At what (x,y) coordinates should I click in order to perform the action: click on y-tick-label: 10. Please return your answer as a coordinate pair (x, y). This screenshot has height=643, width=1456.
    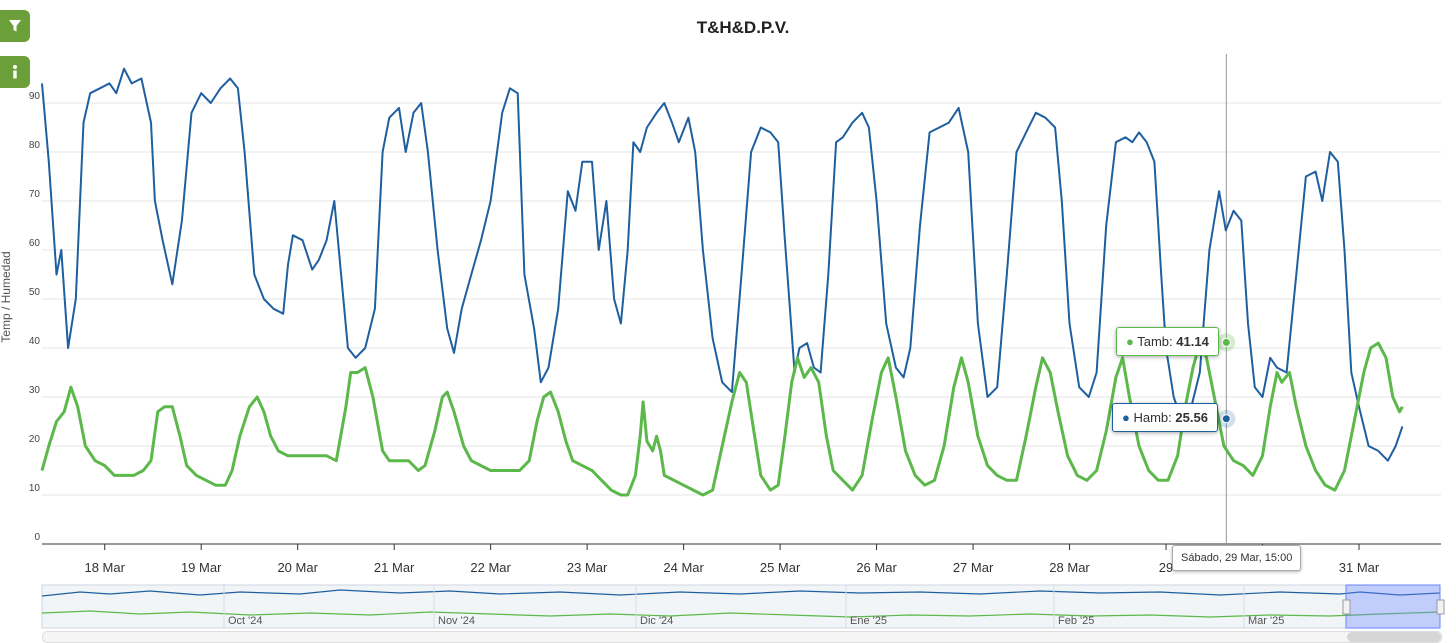
    Looking at the image, I should click on (35, 488).